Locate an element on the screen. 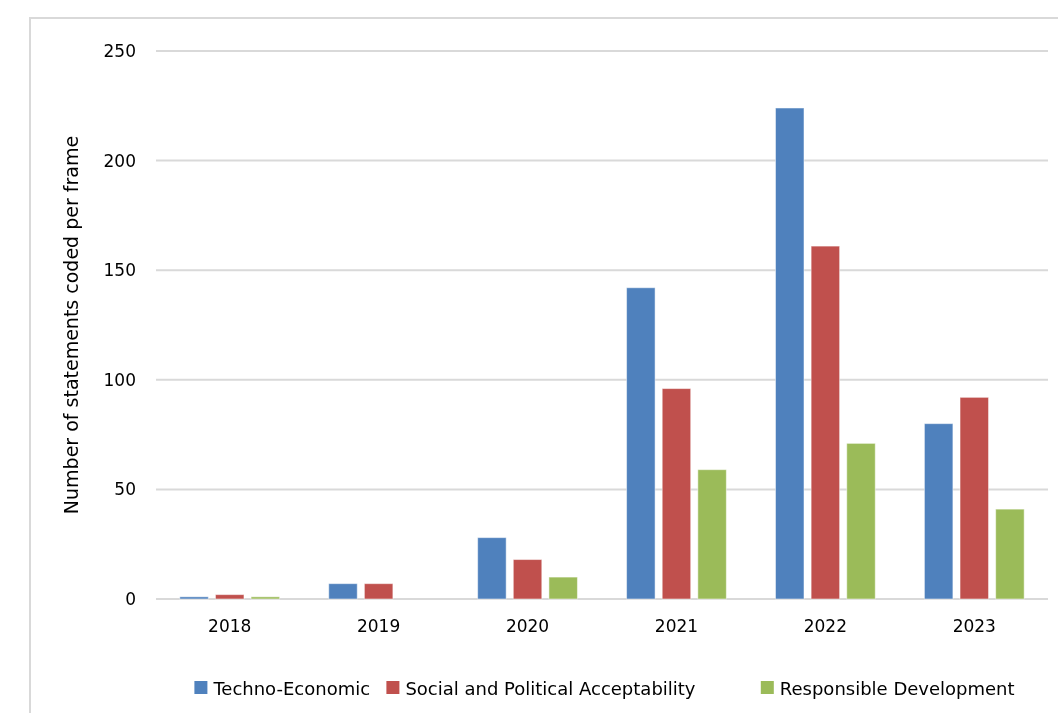  x-tick-label: 2020 is located at coordinates (527, 626).